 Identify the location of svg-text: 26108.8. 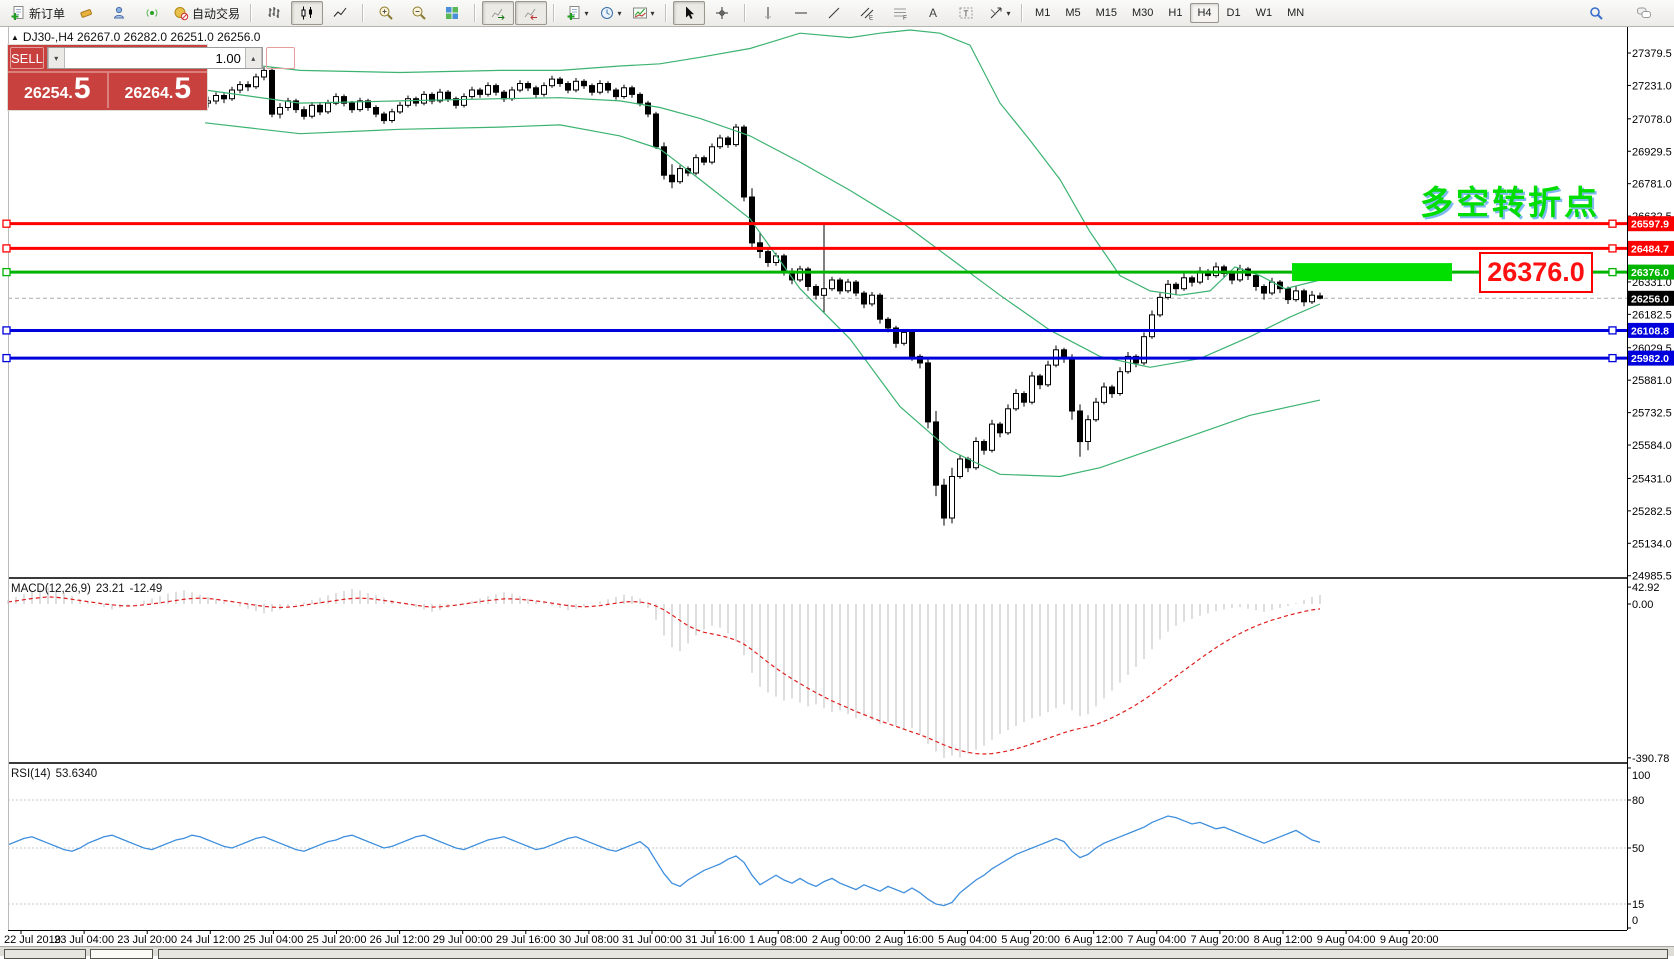
(1650, 331).